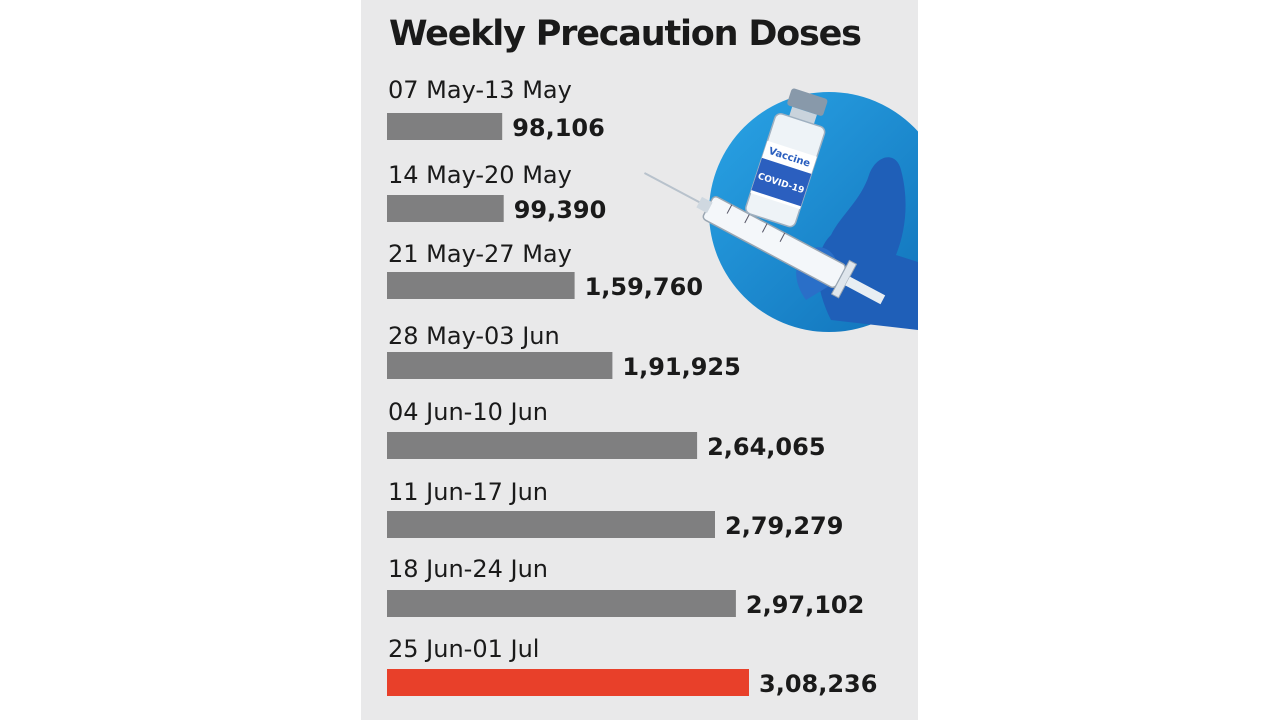 Image resolution: width=1280 pixels, height=720 pixels. Describe the element at coordinates (480, 90) in the screenshot. I see `category-label: 07 May-13 May` at that location.